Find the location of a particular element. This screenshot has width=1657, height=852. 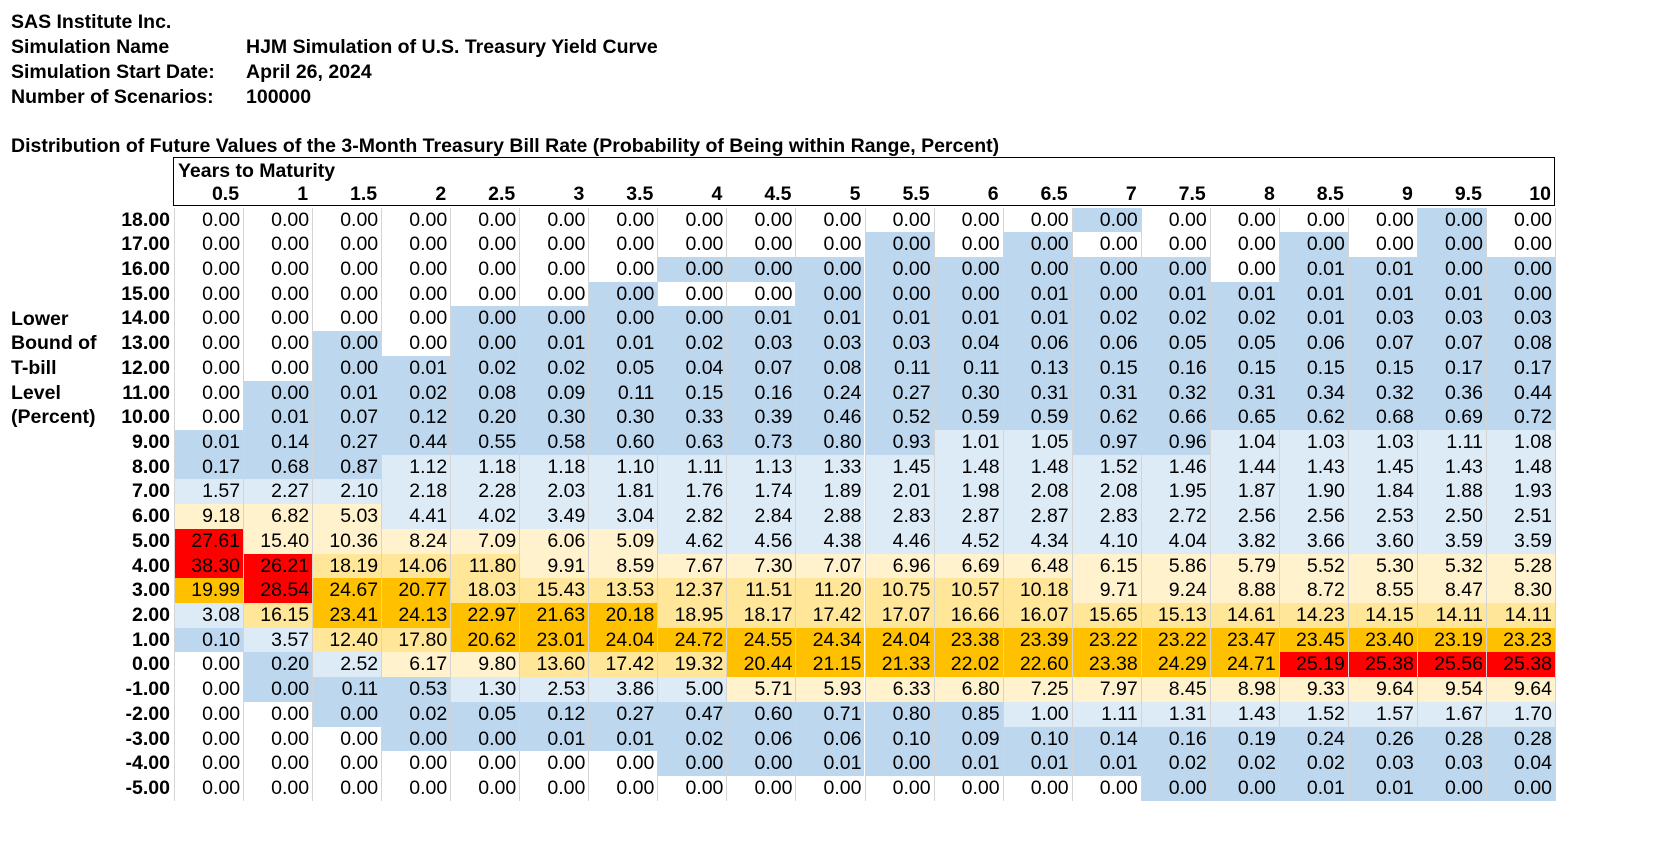

row-label: 6.00 is located at coordinates (151, 516).